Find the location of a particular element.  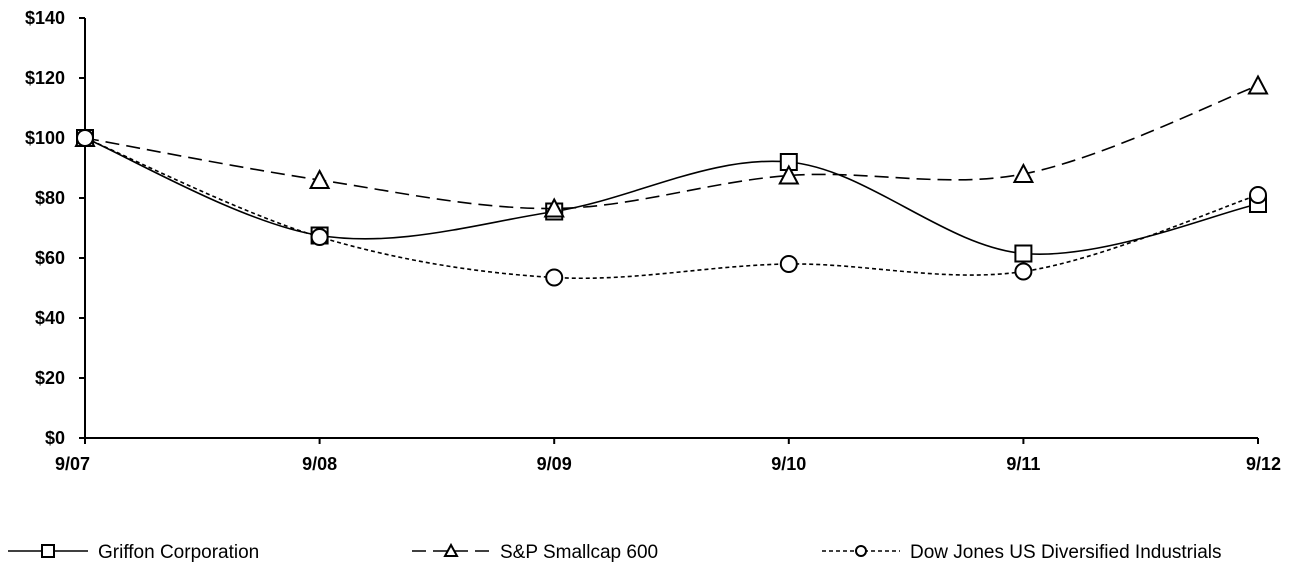

legend-item: S&P Smallcap 600 is located at coordinates (535, 552).